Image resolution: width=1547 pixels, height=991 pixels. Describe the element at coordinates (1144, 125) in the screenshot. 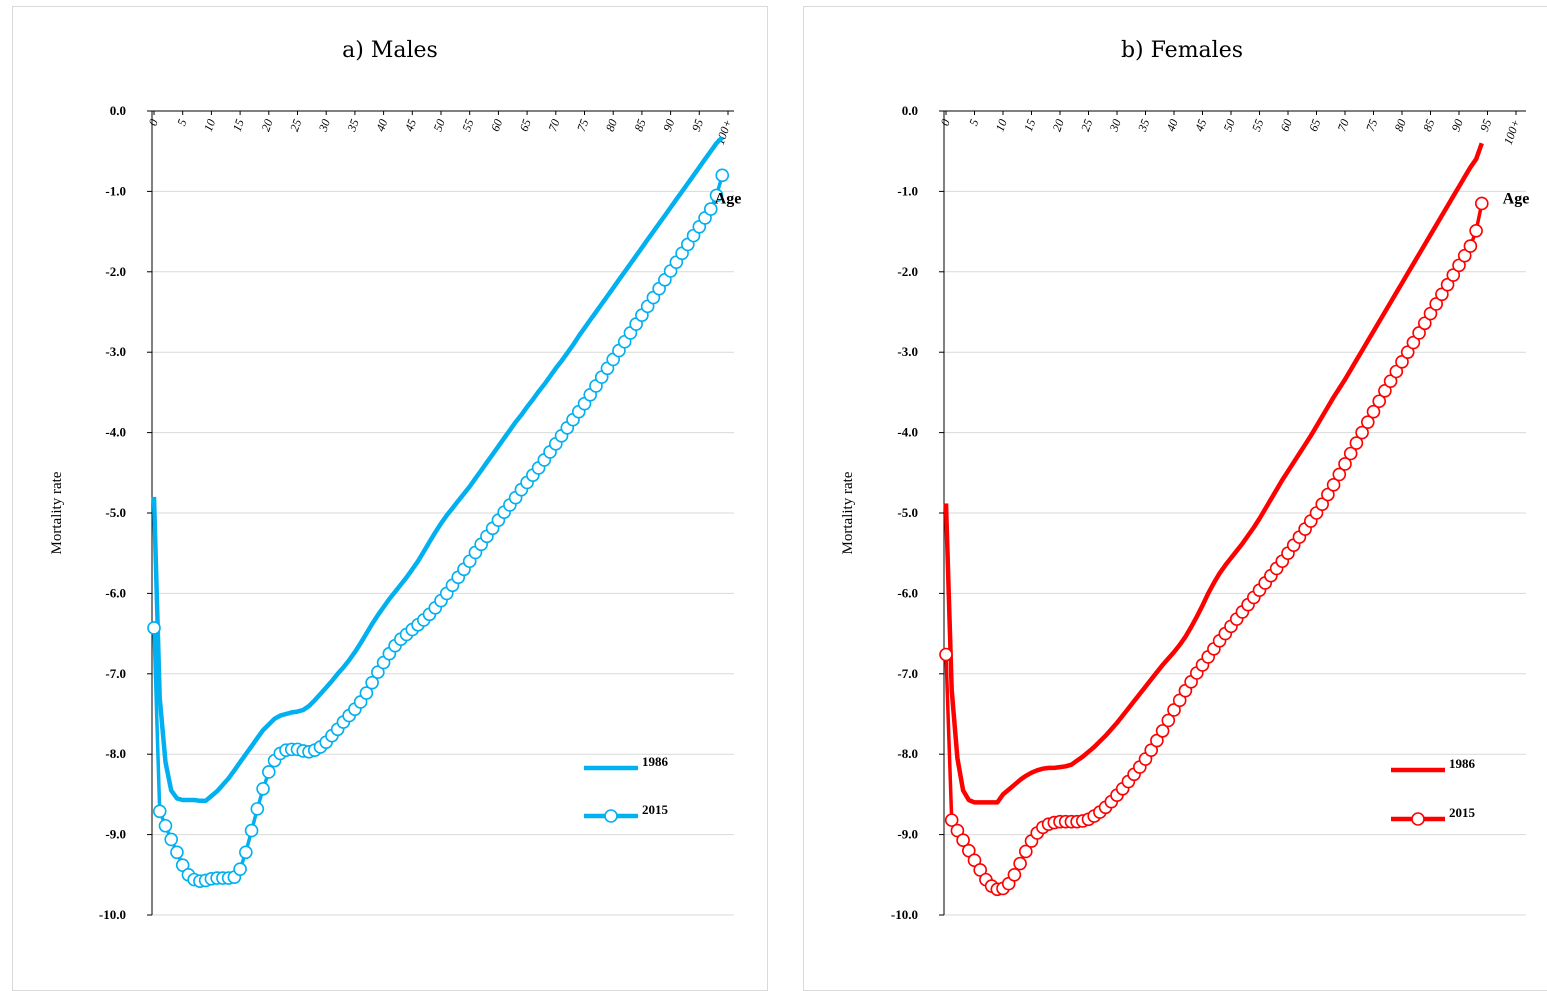

I see `x-tick-label: 35` at that location.